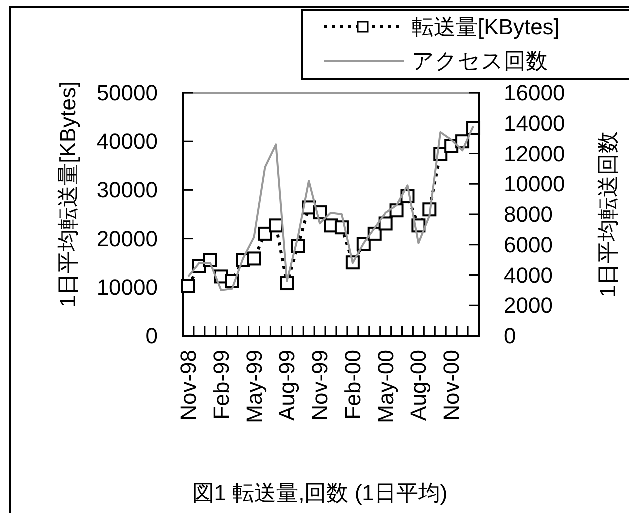 This screenshot has height=513, width=629. I want to click on x-tick-label: Nov-99, so click(320, 385).